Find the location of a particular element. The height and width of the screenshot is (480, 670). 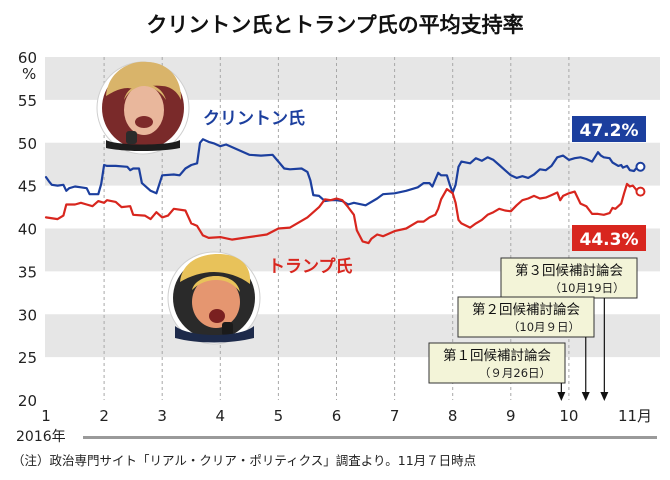

x-axis: 1 2 3 4 5 6 7 8 9 10 11月 is located at coordinates (346, 416).